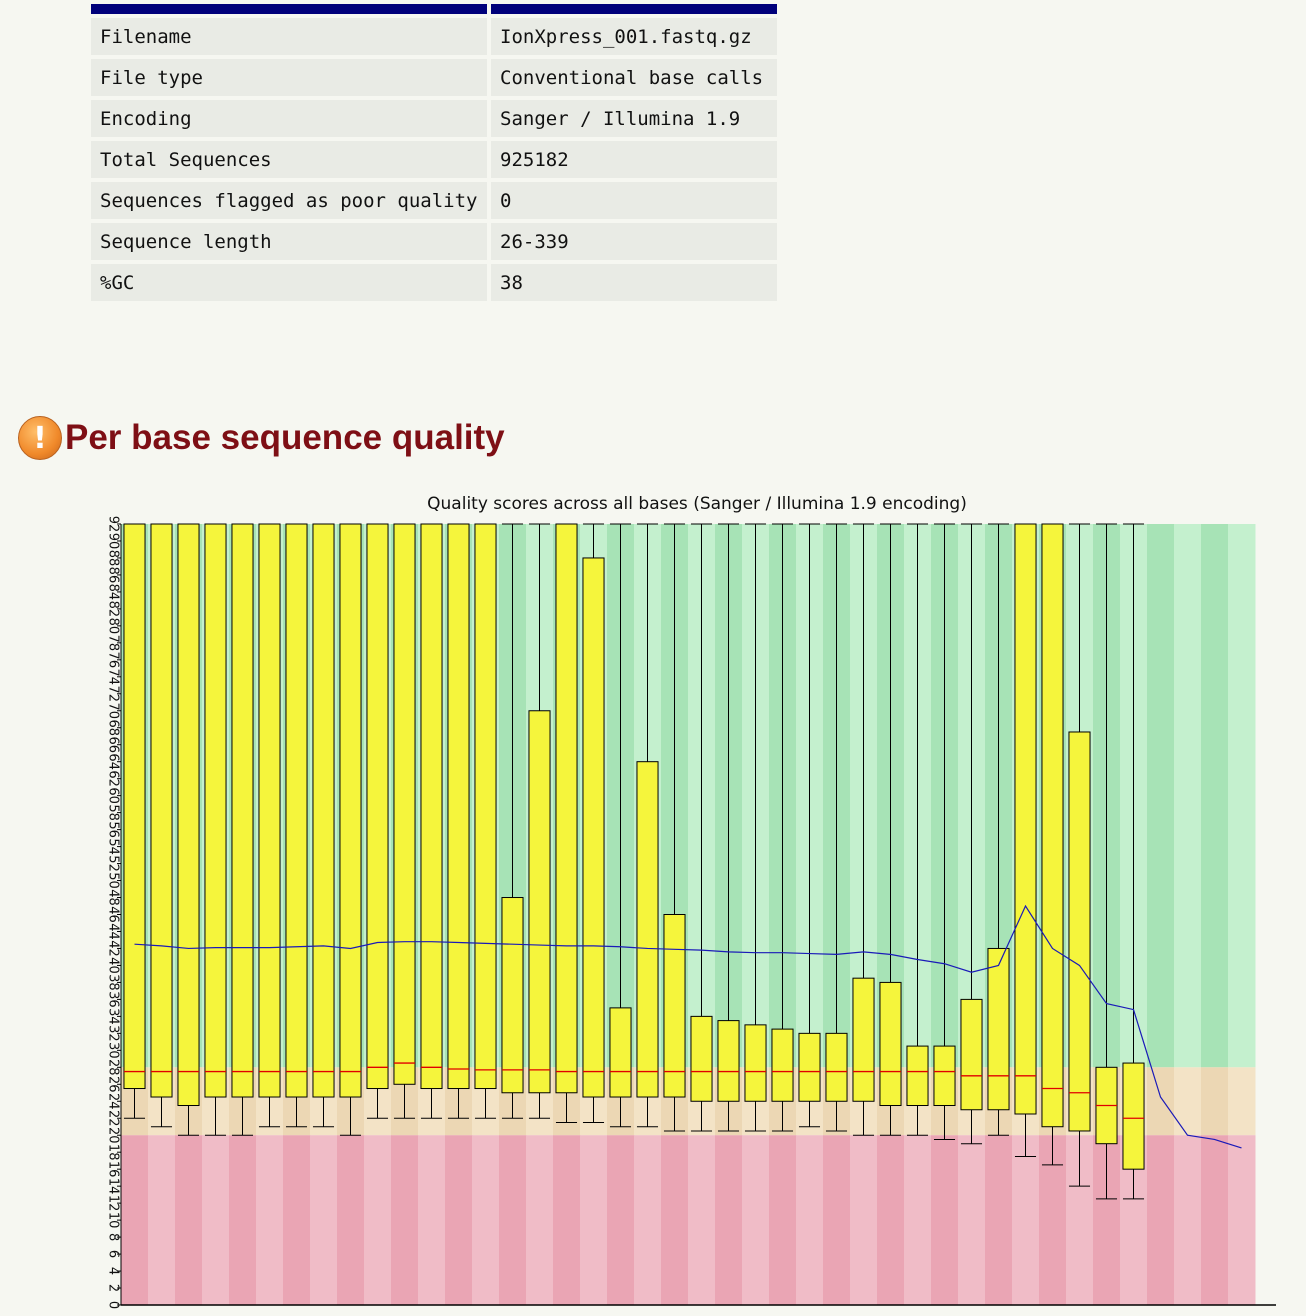 Image resolution: width=1306 pixels, height=1316 pixels. I want to click on table-row: %GC 38, so click(434, 282).